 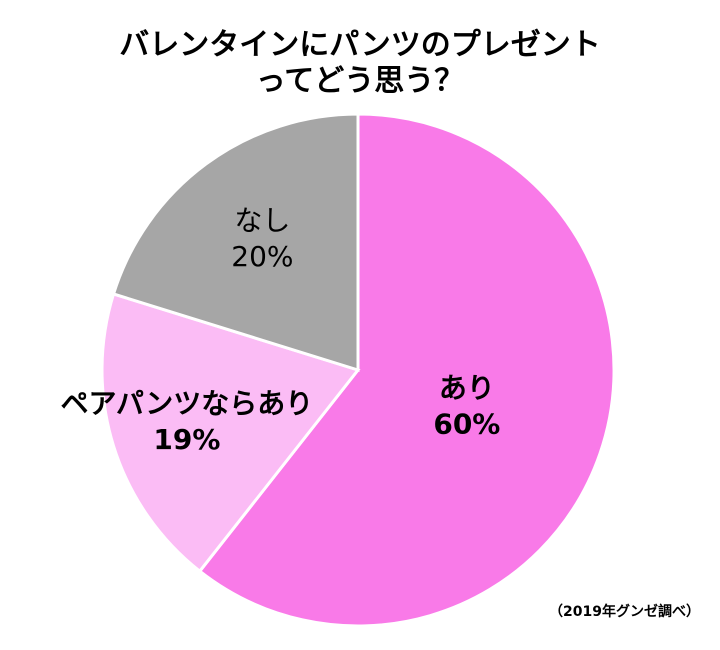 I want to click on slice-value-label: 20%, so click(x=262, y=256).